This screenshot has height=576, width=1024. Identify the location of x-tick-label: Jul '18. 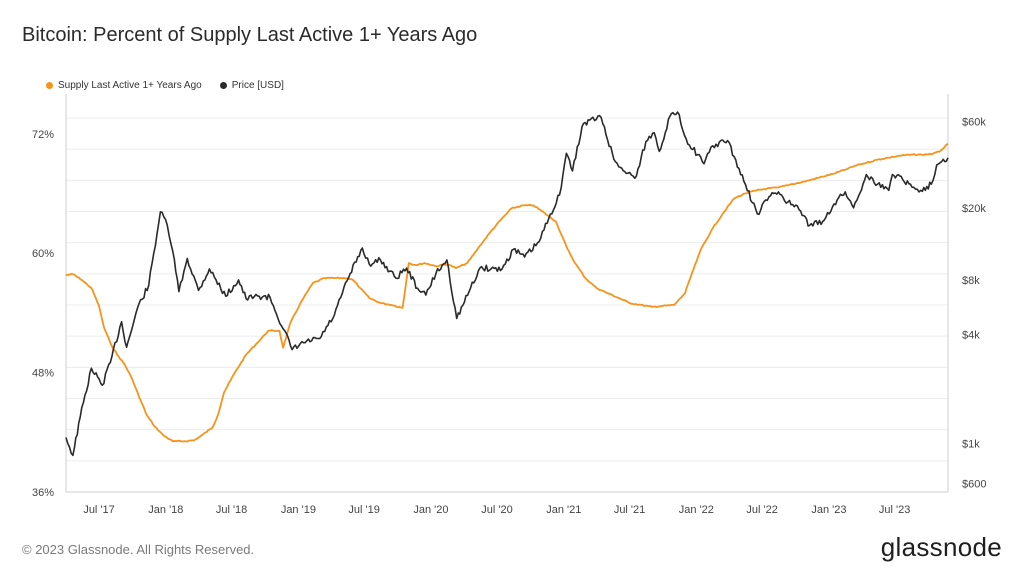
(231, 510).